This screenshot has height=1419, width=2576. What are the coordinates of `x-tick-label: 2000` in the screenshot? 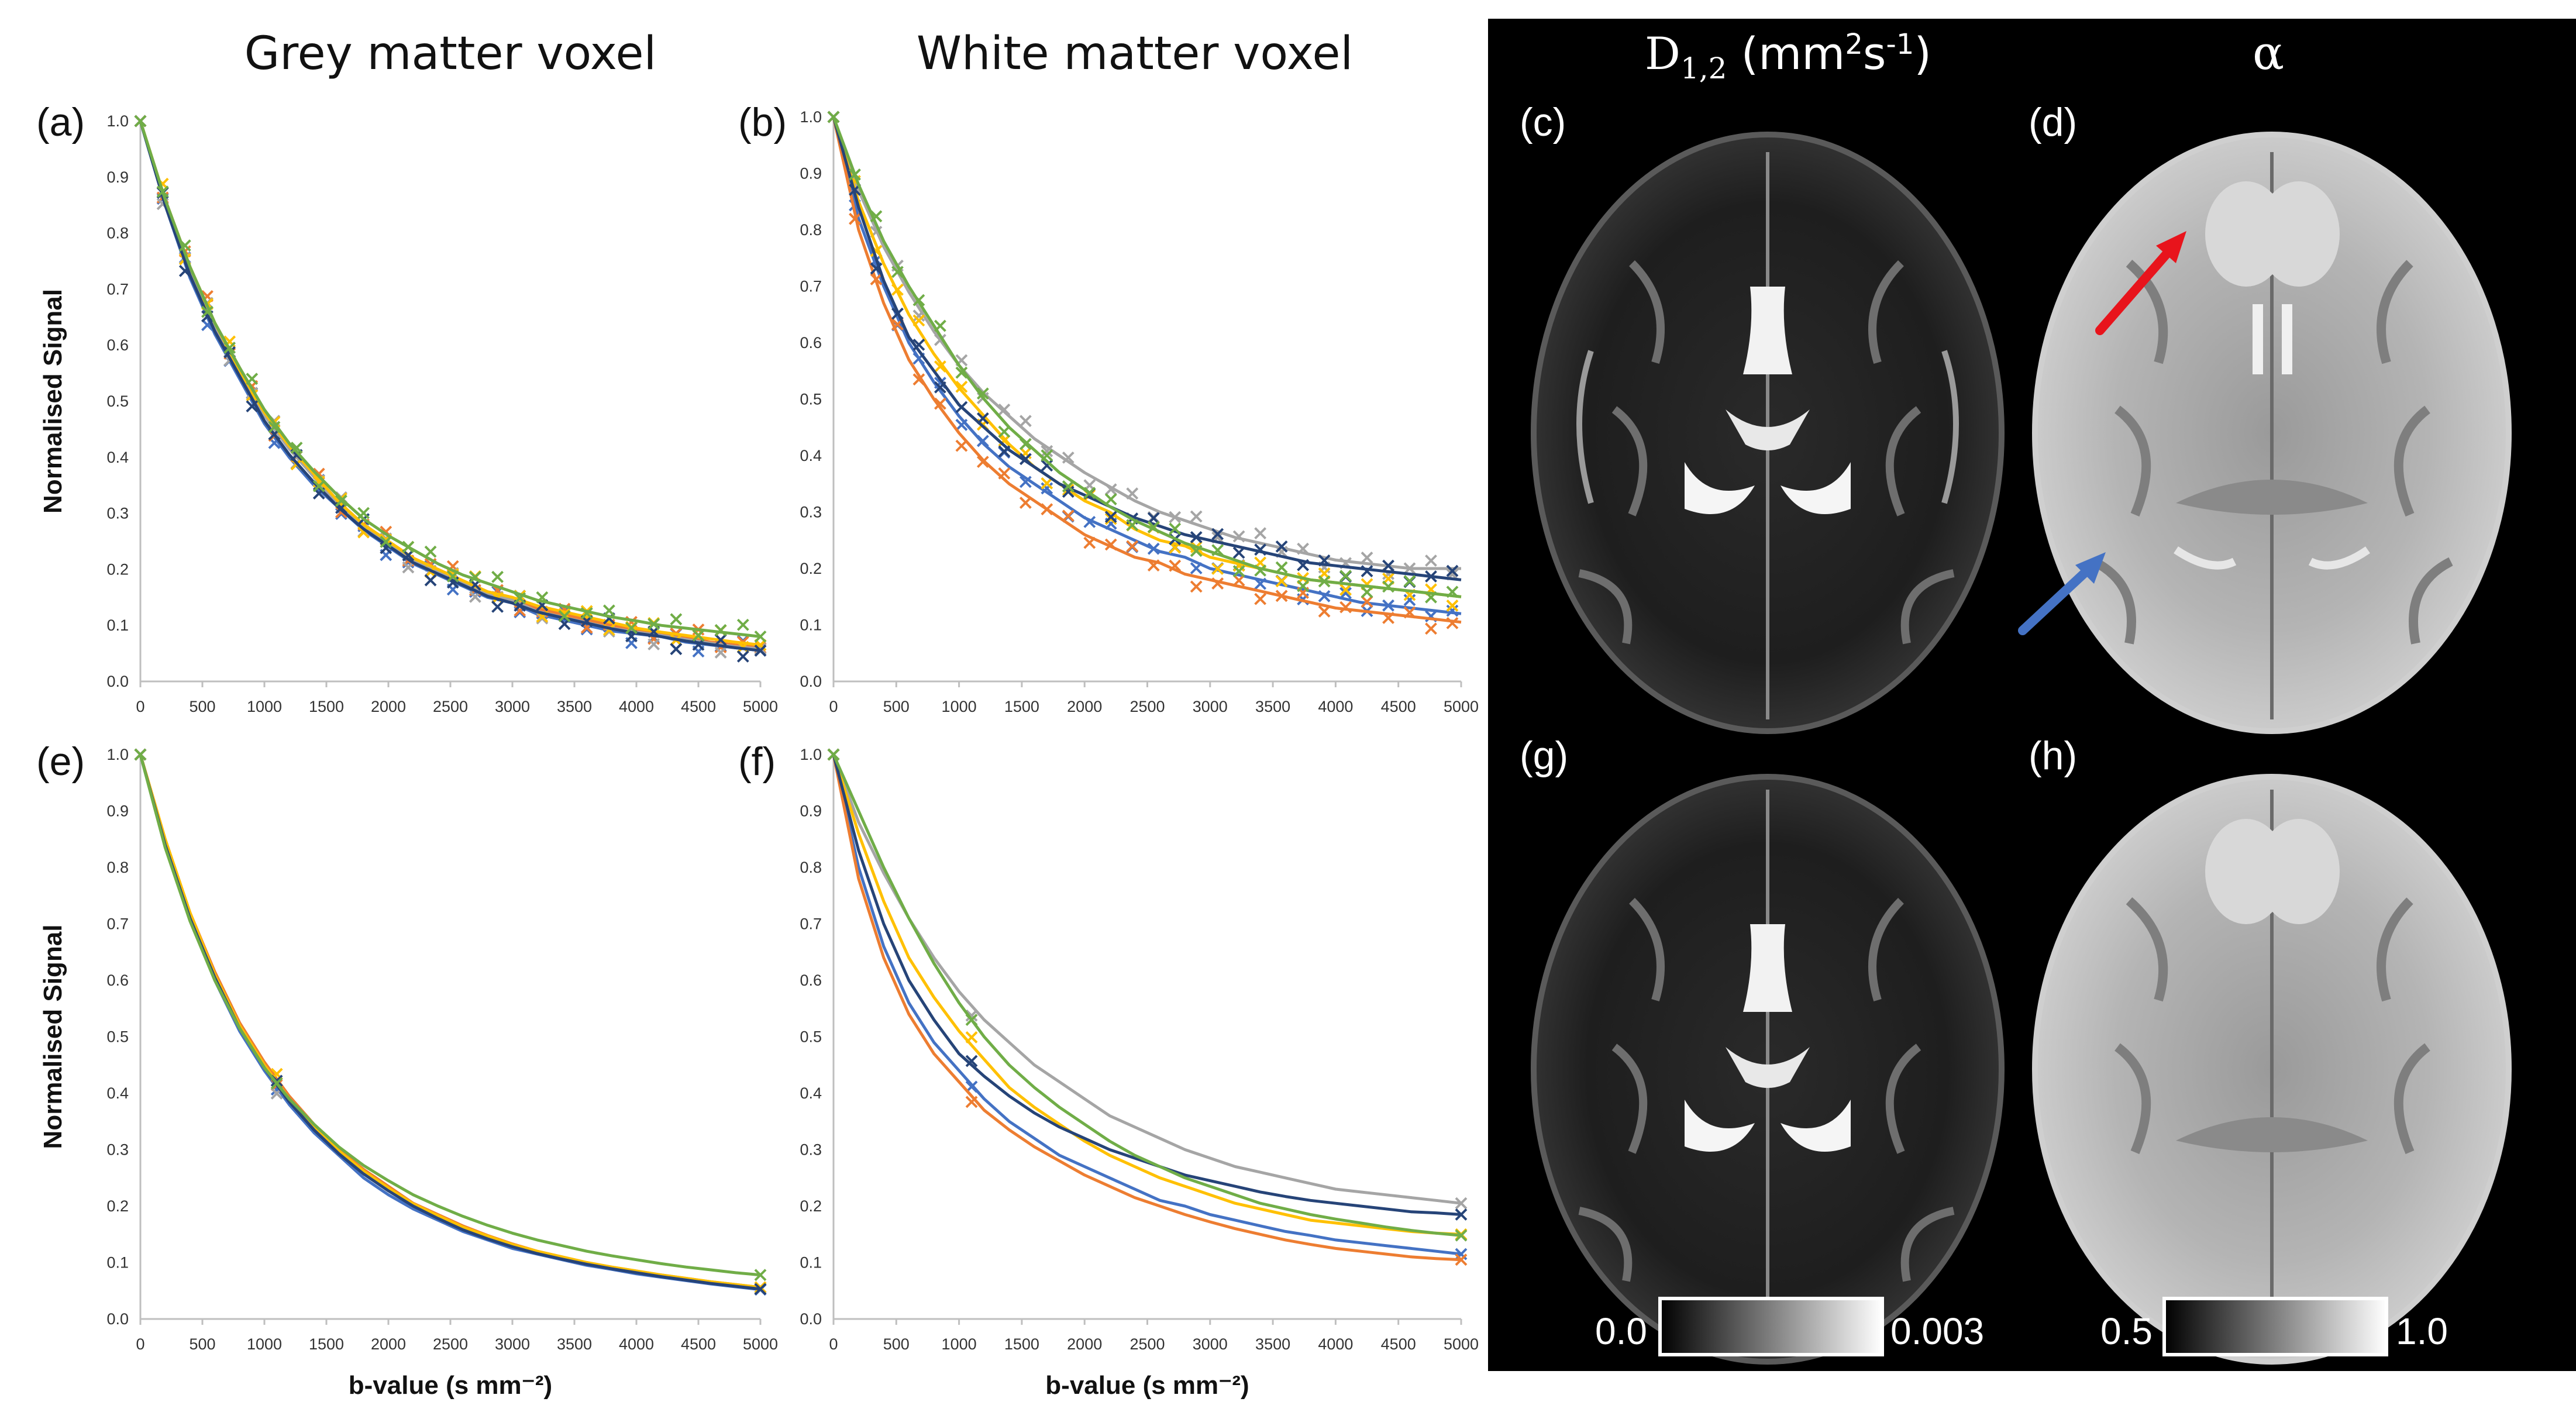 It's located at (1084, 706).